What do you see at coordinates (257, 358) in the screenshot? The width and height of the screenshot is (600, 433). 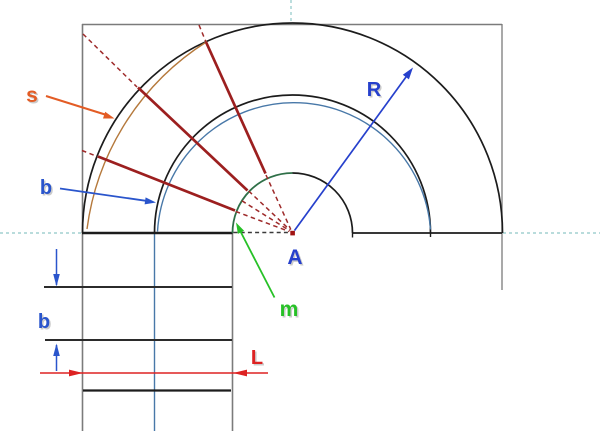 I see `label-flight-width-dim: L` at bounding box center [257, 358].